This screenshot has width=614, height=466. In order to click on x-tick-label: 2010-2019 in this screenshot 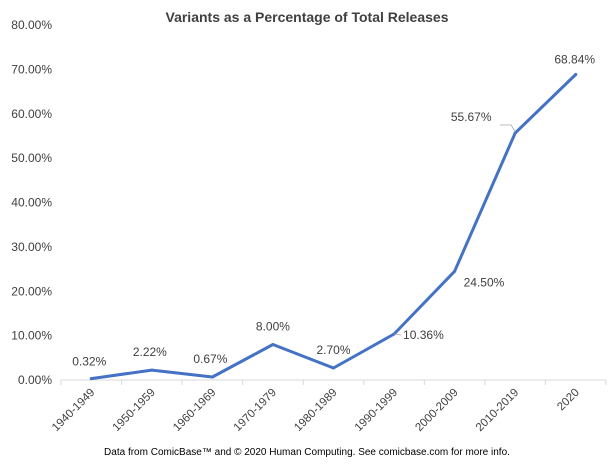, I will do `click(497, 410)`.